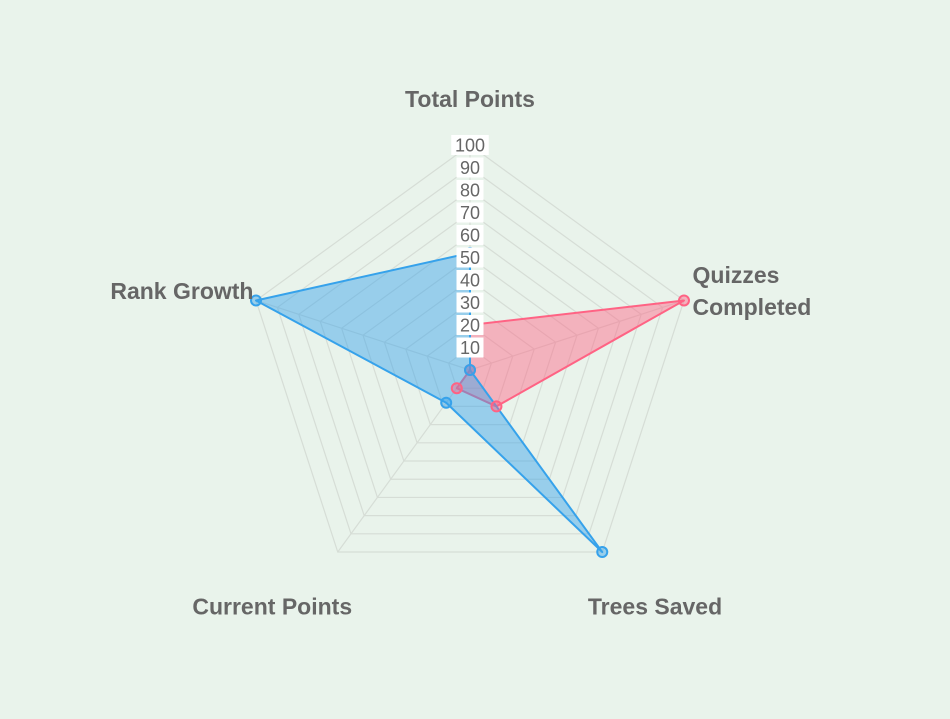 This screenshot has height=719, width=950. I want to click on series-2-point-quizzes-completed, so click(470, 370).